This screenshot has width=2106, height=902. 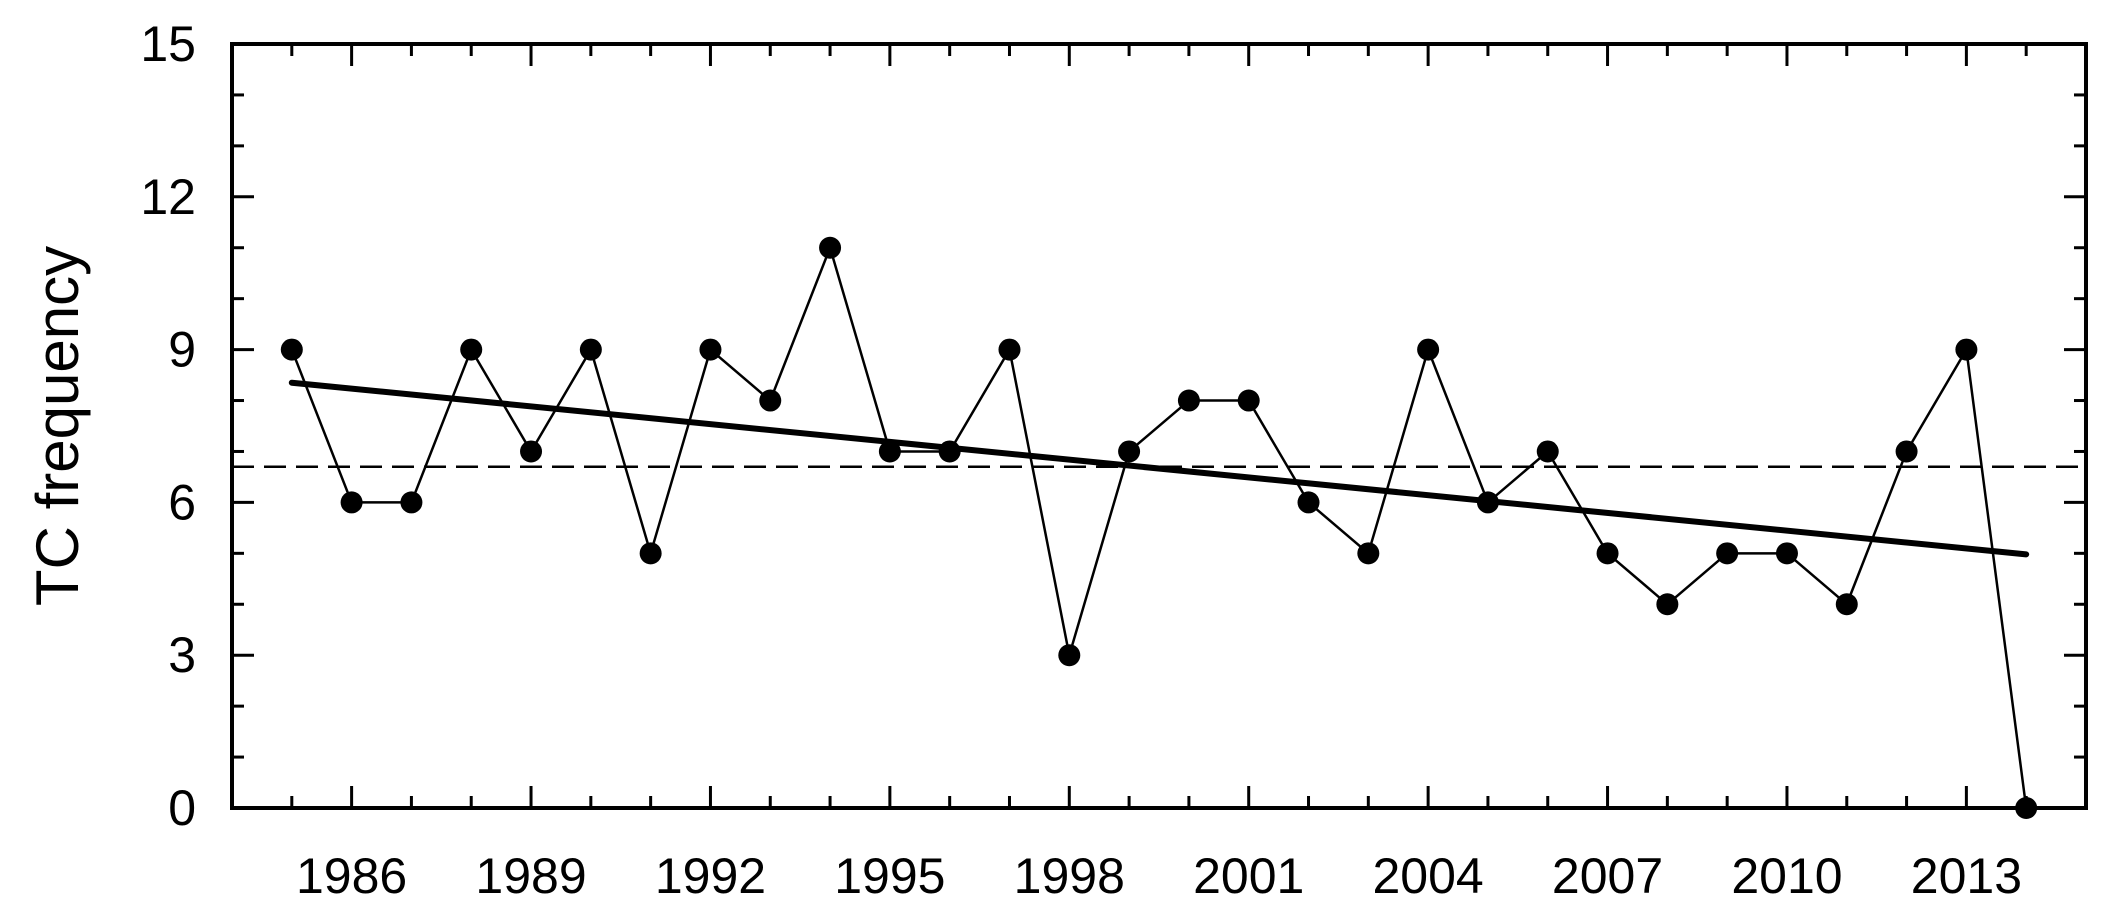 What do you see at coordinates (1966, 875) in the screenshot?
I see `x-tick-label: 2013` at bounding box center [1966, 875].